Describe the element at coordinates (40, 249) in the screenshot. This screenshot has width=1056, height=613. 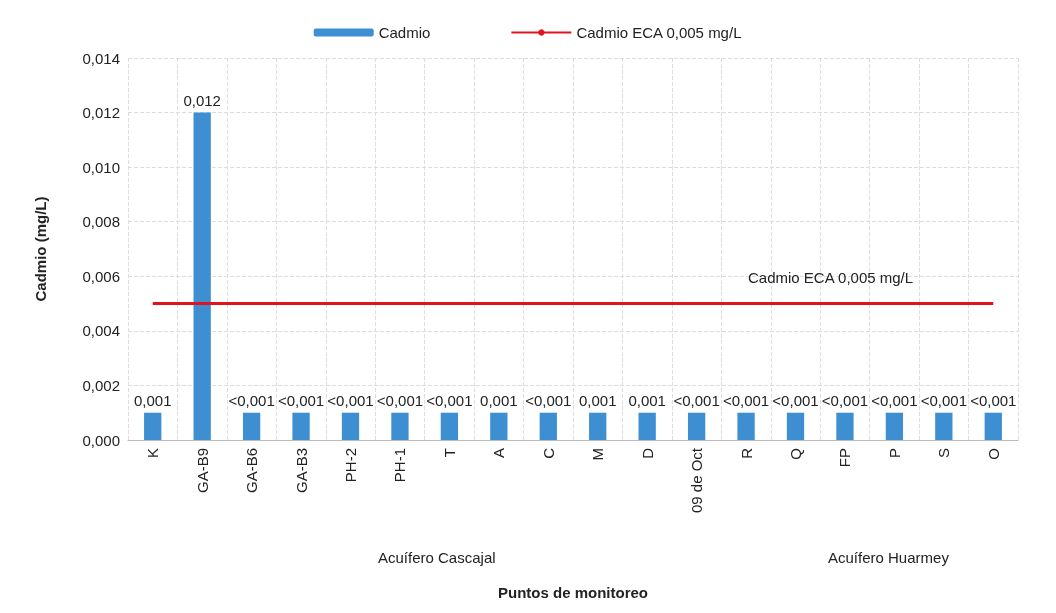
I see `y-axis-title: Cadmio (mg/L)` at that location.